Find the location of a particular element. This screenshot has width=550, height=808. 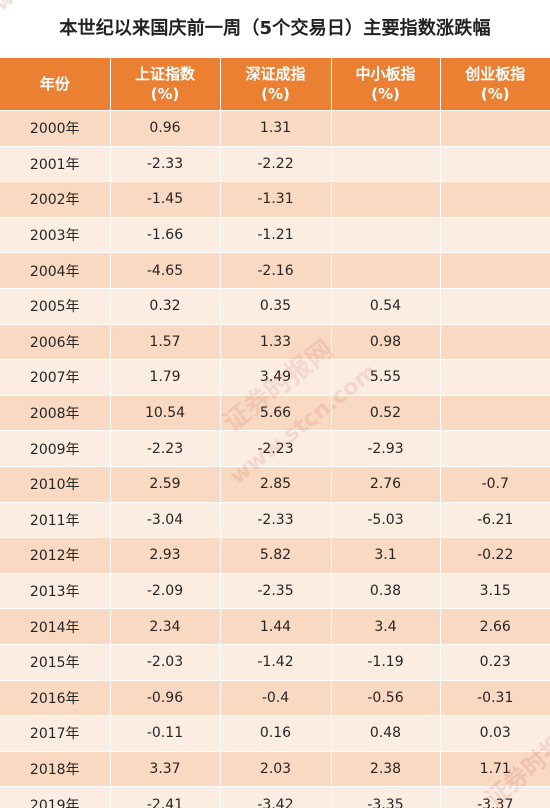

cell-chinext: 0.23 is located at coordinates (494, 661).